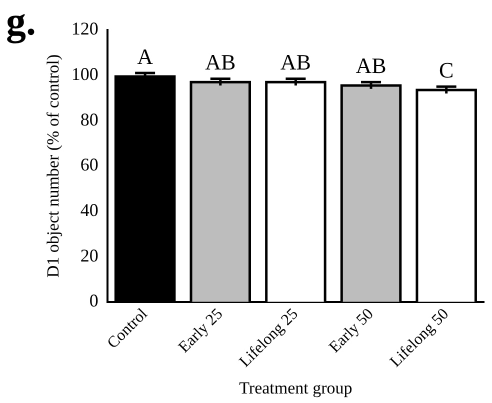  I want to click on y-tick-label: 100, so click(84, 74).